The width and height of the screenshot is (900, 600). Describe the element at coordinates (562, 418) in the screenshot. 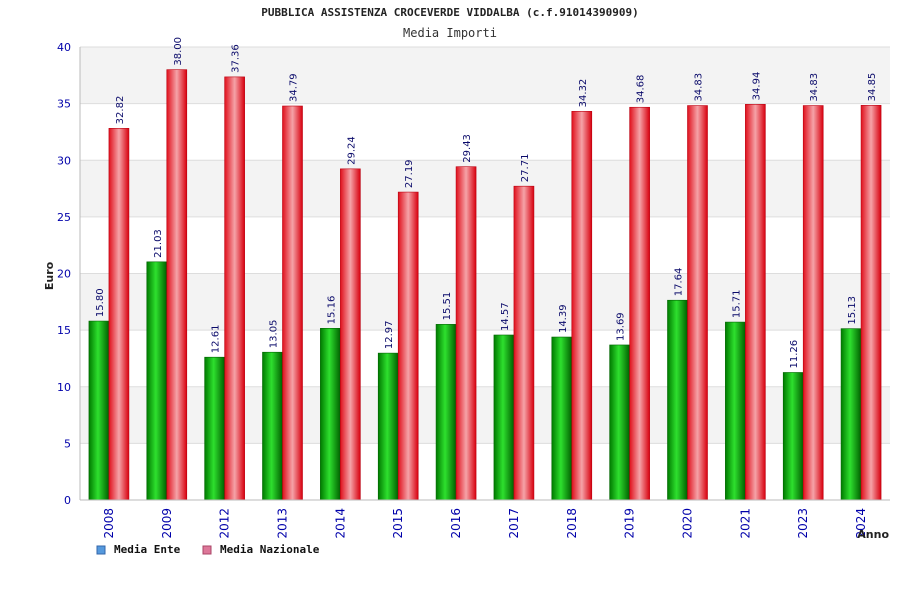

I see `bar-media-ente-2018` at that location.